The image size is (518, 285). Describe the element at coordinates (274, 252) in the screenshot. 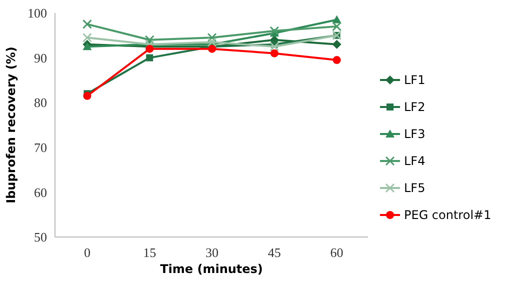

I see `x-tick-label: 45` at that location.